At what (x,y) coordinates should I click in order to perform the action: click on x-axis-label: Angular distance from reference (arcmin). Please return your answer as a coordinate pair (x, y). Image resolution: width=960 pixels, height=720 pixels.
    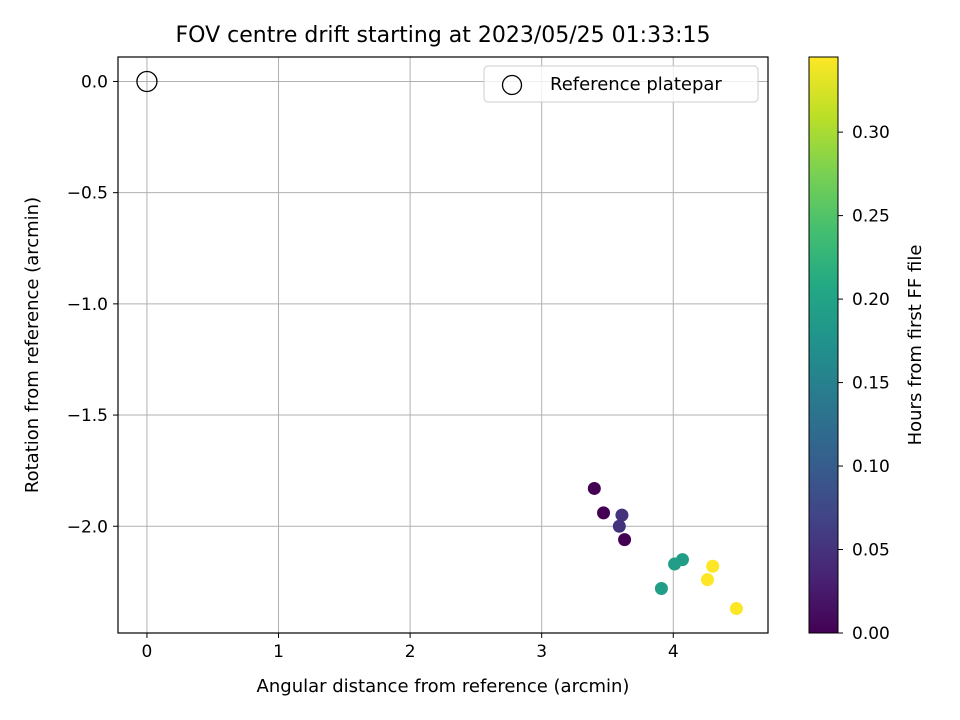
    Looking at the image, I should click on (443, 686).